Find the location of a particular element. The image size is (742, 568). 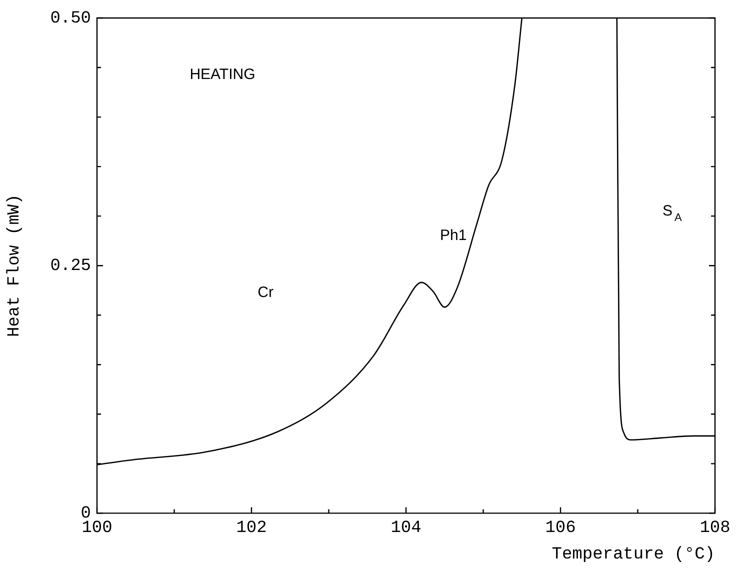

annotation: Cr is located at coordinates (266, 292).